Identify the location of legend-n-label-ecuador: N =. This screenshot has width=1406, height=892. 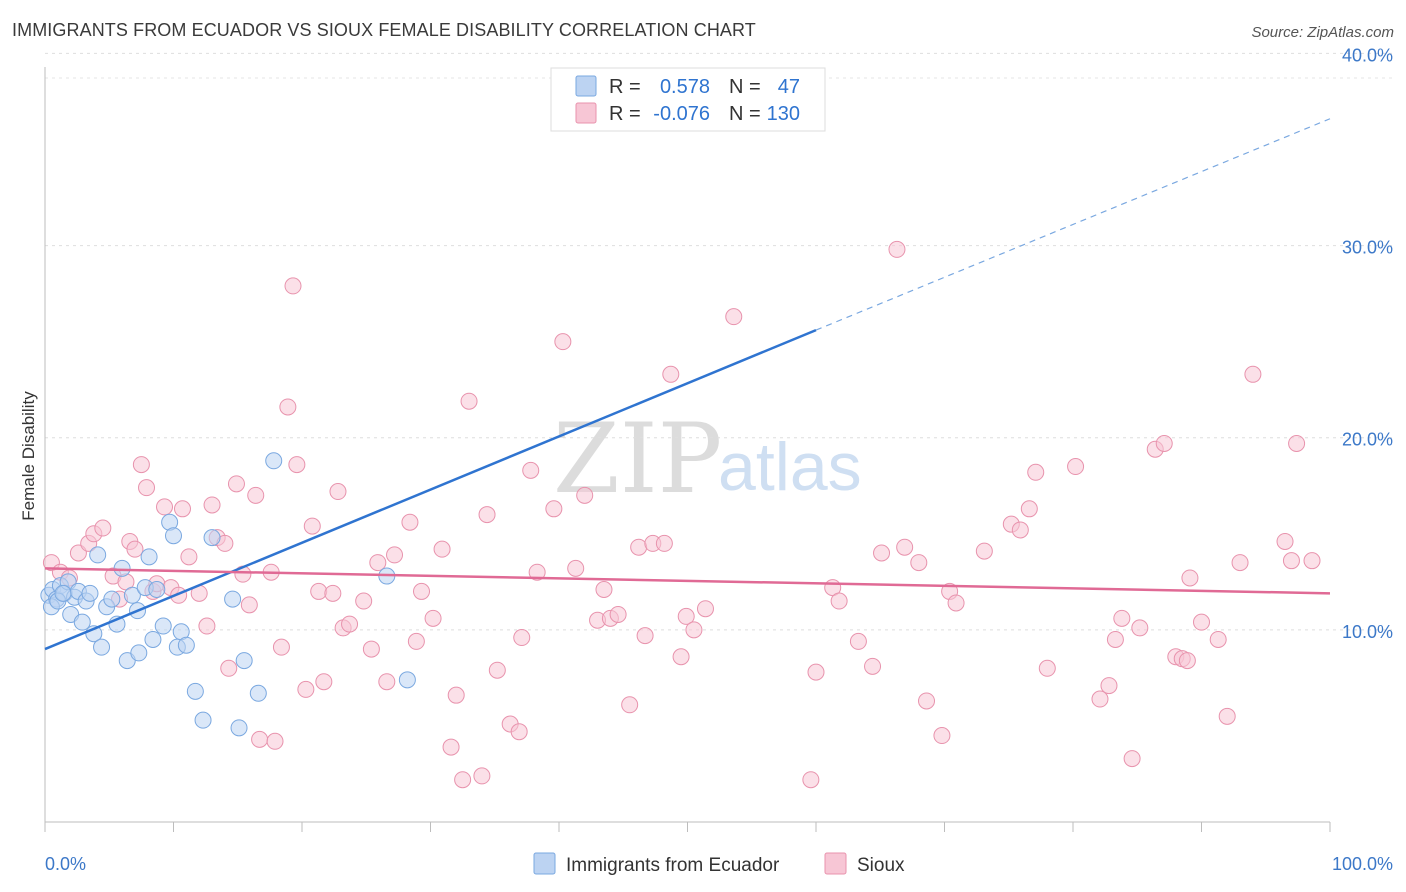
(745, 87).